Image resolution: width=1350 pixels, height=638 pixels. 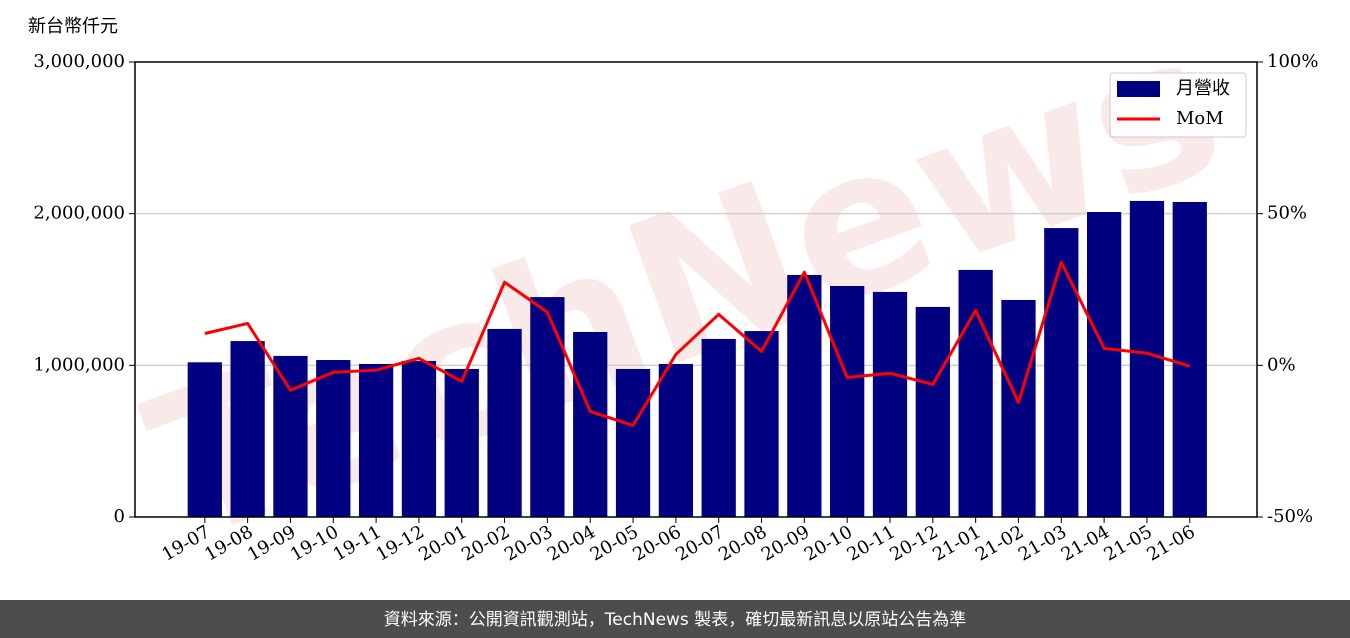 What do you see at coordinates (913, 543) in the screenshot?
I see `x-tick-label: 20-12` at bounding box center [913, 543].